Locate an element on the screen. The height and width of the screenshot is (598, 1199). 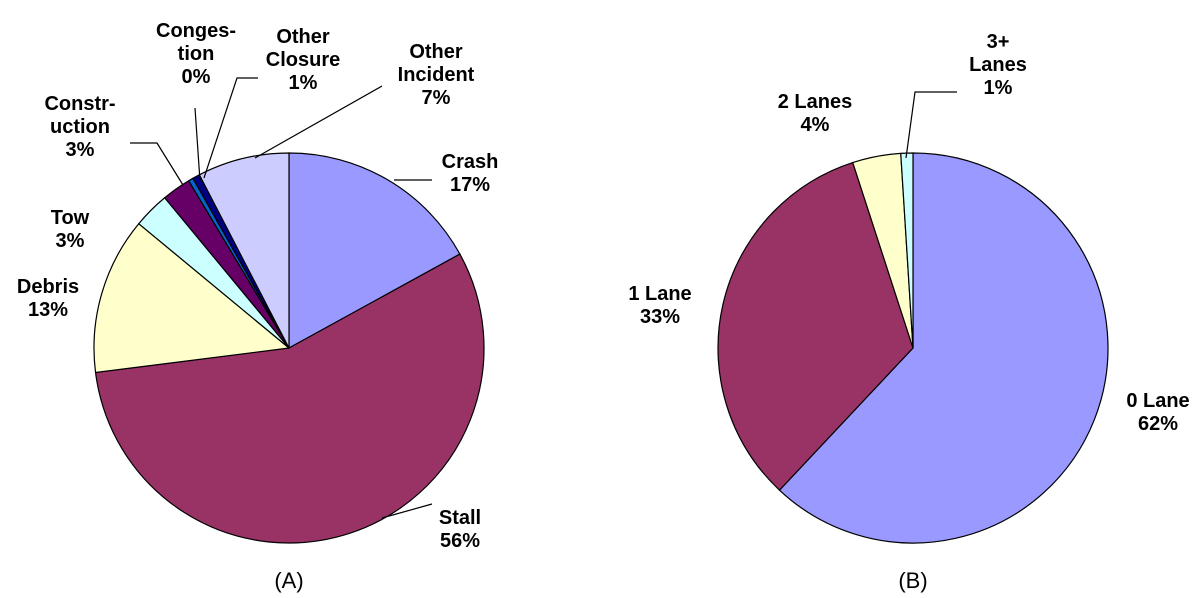
slice-label: Constr-uction 3% is located at coordinates (79, 127).